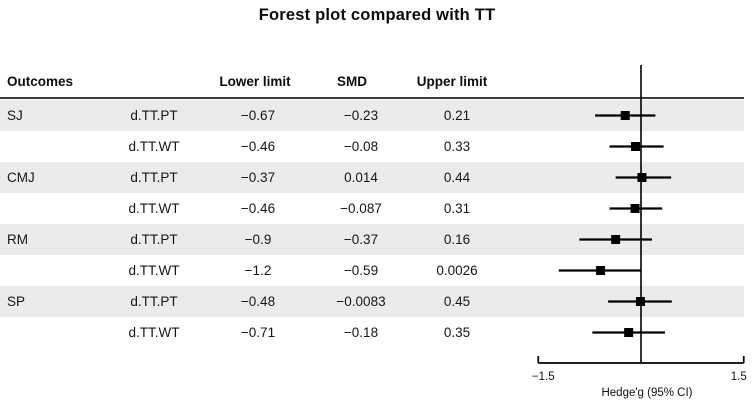 The width and height of the screenshot is (754, 401). Describe the element at coordinates (457, 270) in the screenshot. I see `upper-limit-cell: 0.0026` at that location.